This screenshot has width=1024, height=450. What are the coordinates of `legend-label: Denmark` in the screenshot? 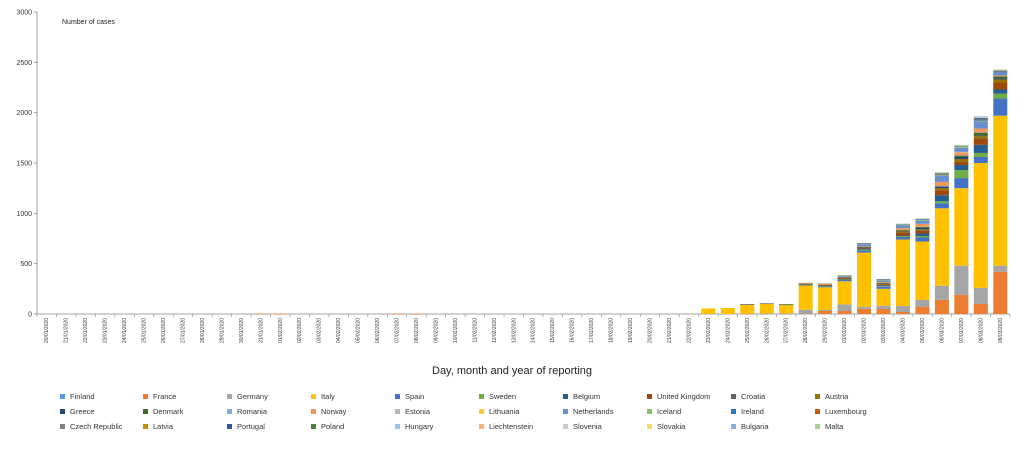 It's located at (168, 411).